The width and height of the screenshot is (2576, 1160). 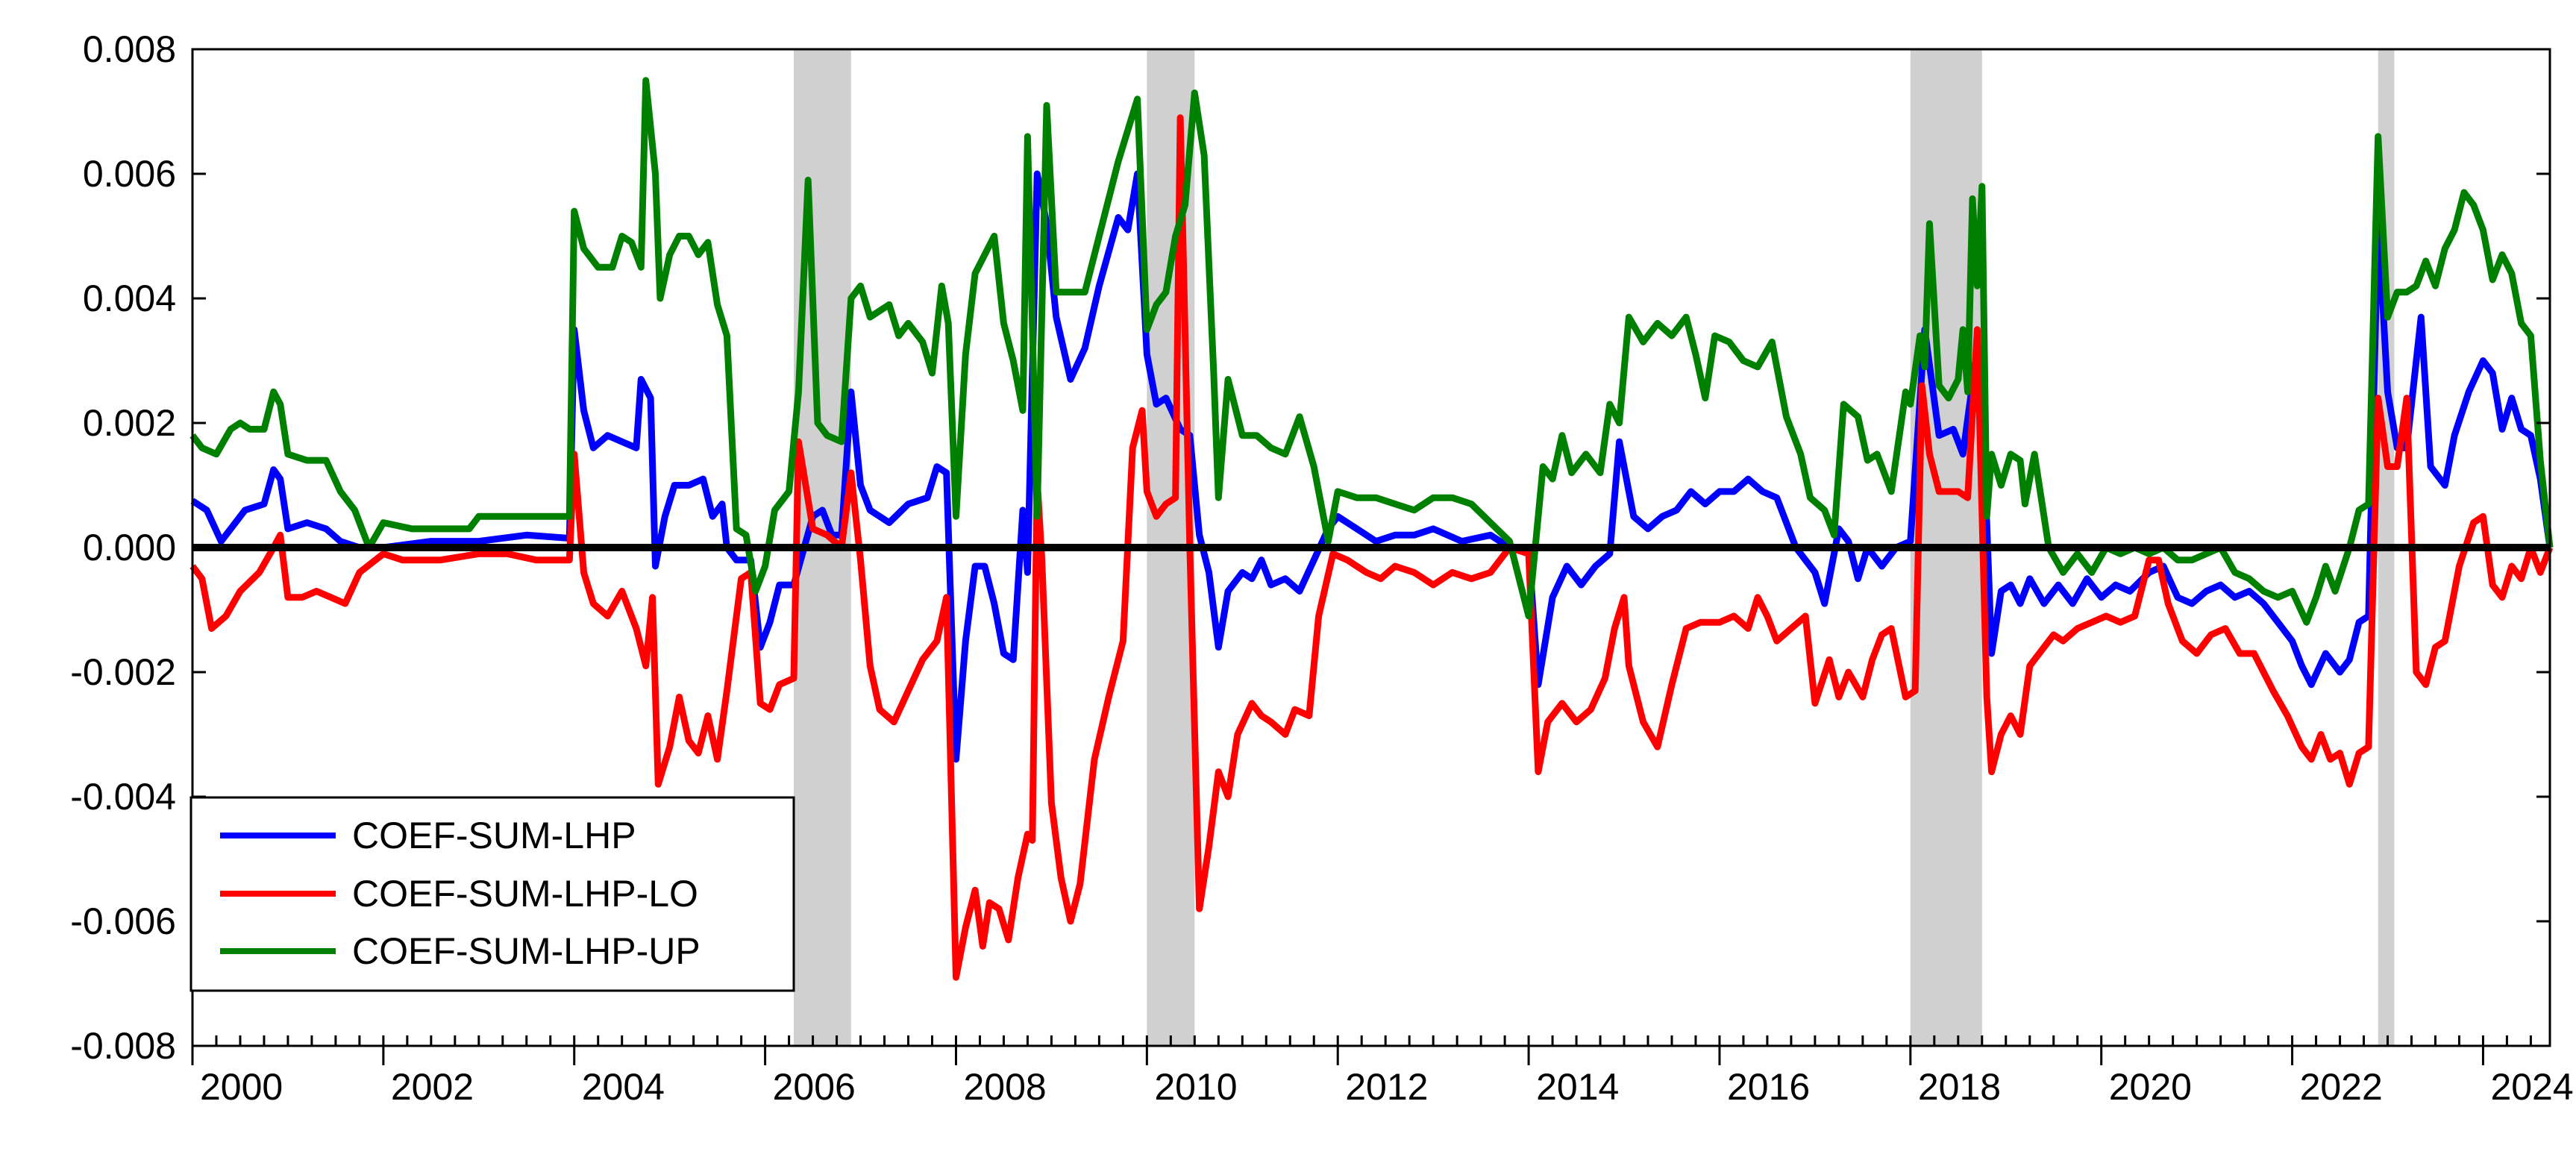 I want to click on x-tick-label: 2016, so click(x=1768, y=1087).